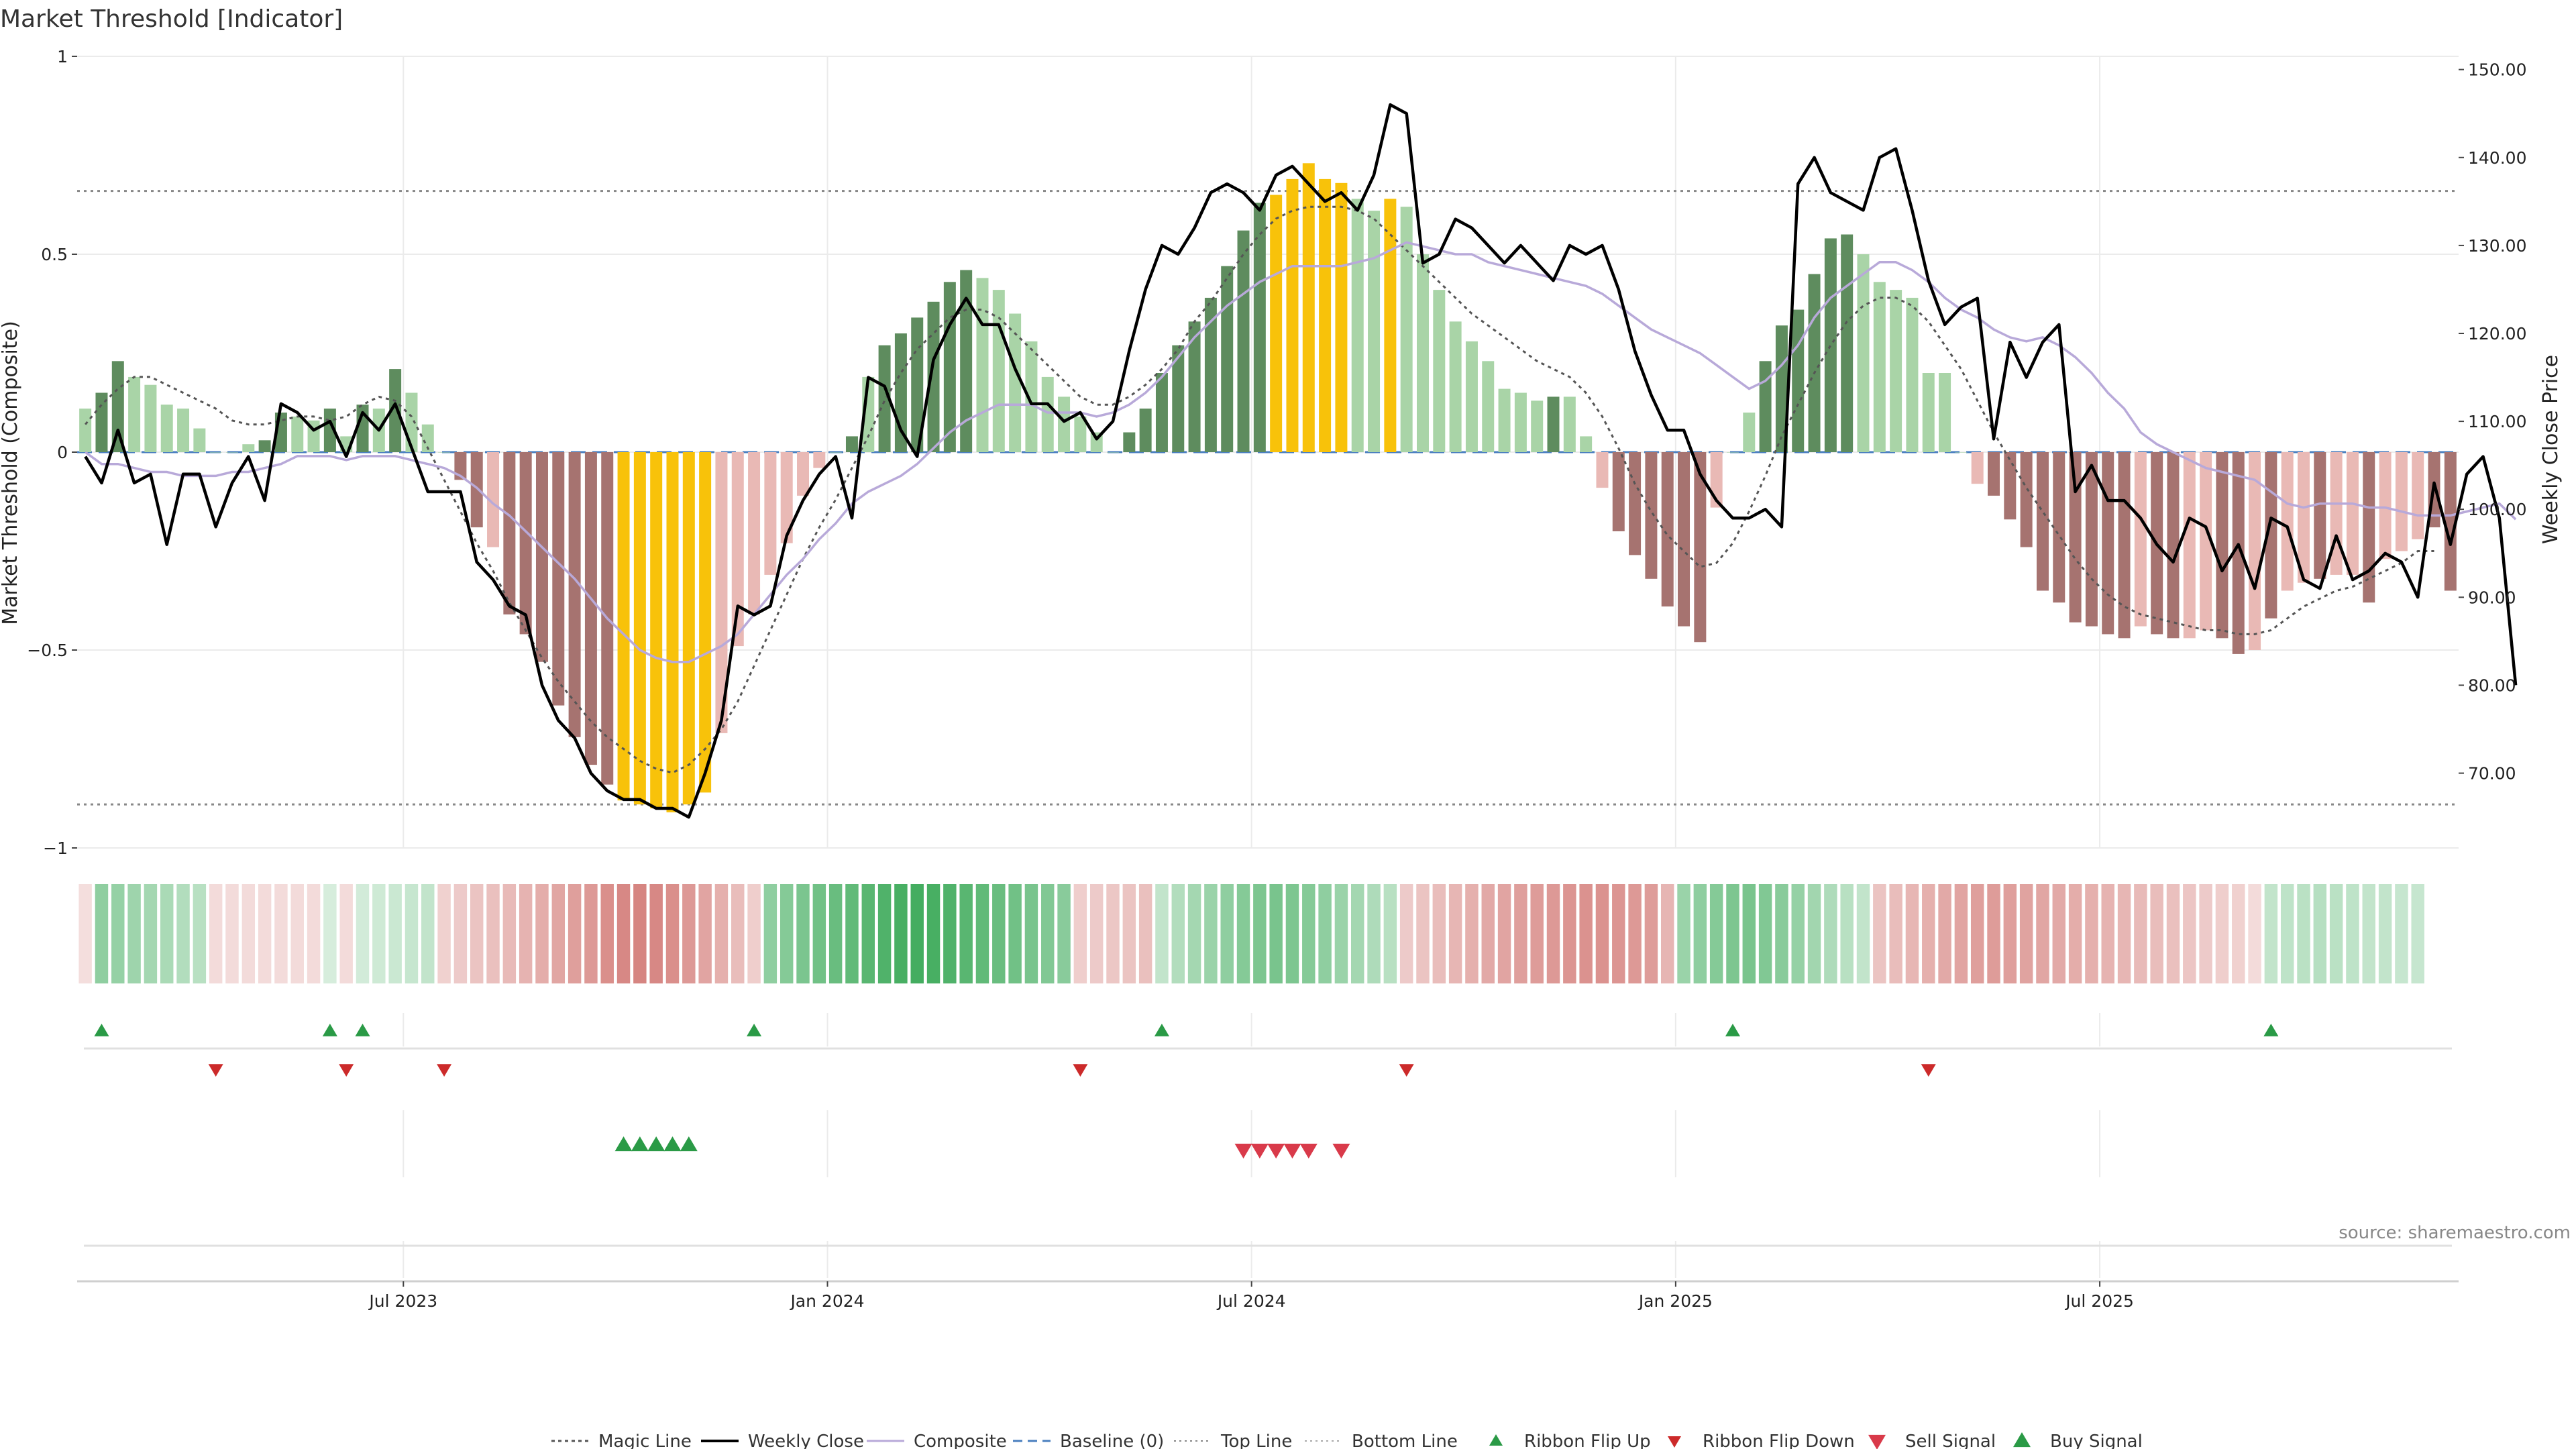 The width and height of the screenshot is (2576, 1449). I want to click on x-tick-label: Jul 2025, so click(2099, 1301).